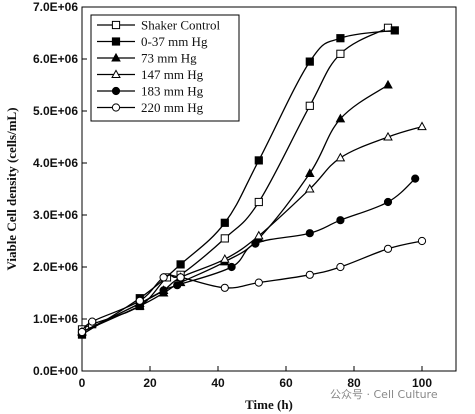  What do you see at coordinates (180, 25) in the screenshot?
I see `legend-label: Shaker Control` at bounding box center [180, 25].